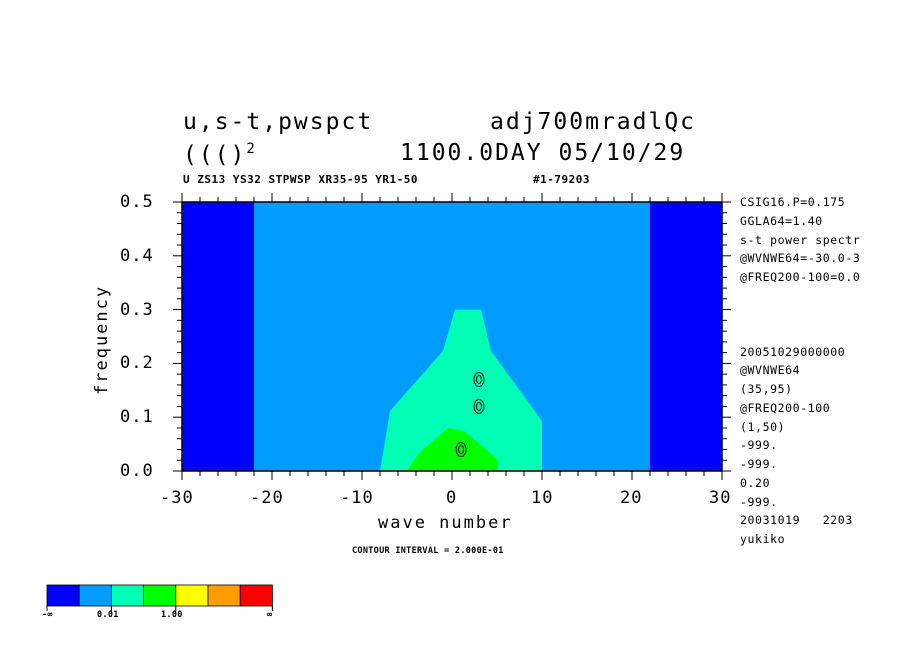  What do you see at coordinates (267, 498) in the screenshot?
I see `x-tick-label: -20` at bounding box center [267, 498].